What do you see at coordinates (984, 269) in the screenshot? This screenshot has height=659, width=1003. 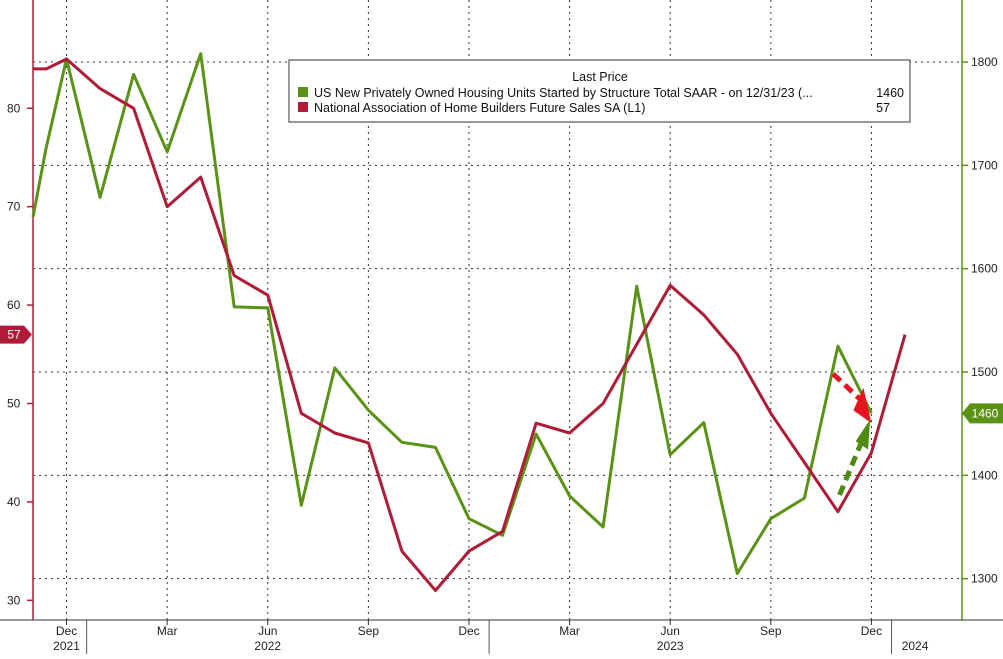 I see `right-tick-label: 1600` at bounding box center [984, 269].